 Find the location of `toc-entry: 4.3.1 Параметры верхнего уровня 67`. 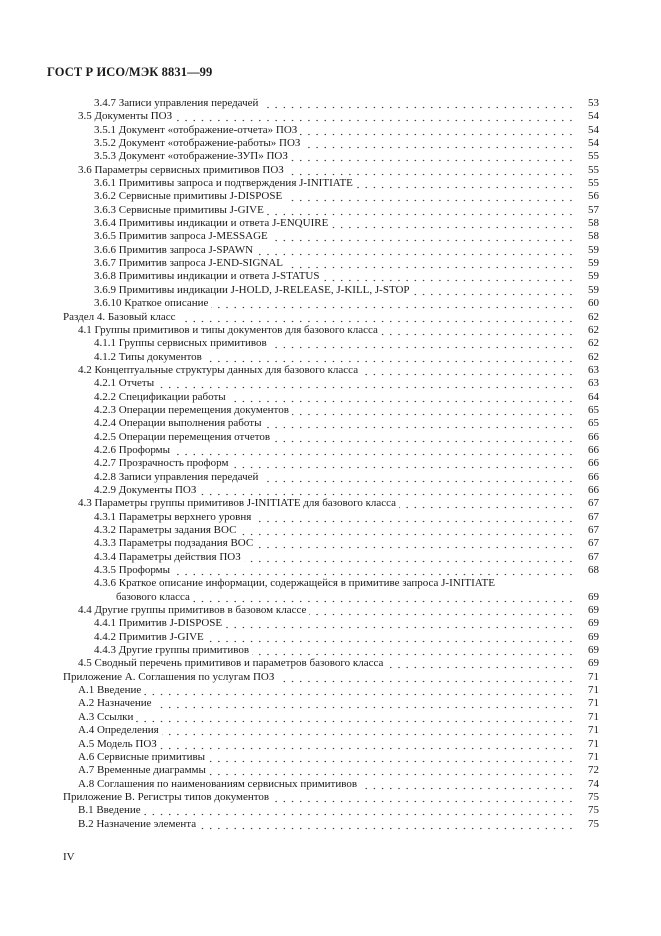

toc-entry: 4.3.1 Параметры верхнего уровня 67 is located at coordinates (330, 517).